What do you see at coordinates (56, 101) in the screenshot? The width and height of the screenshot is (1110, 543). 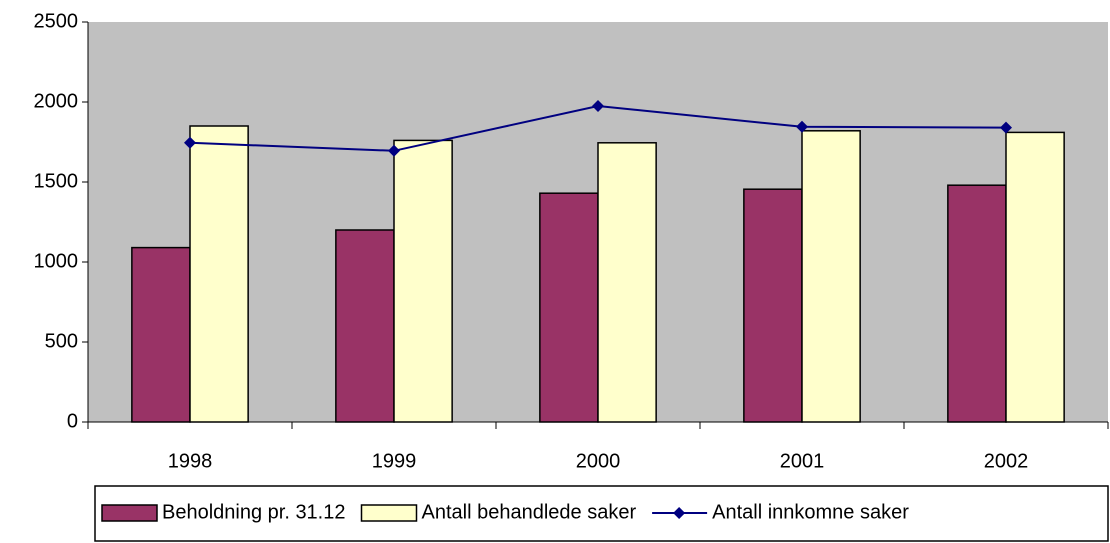 I see `y-tick-label: 2000` at bounding box center [56, 101].